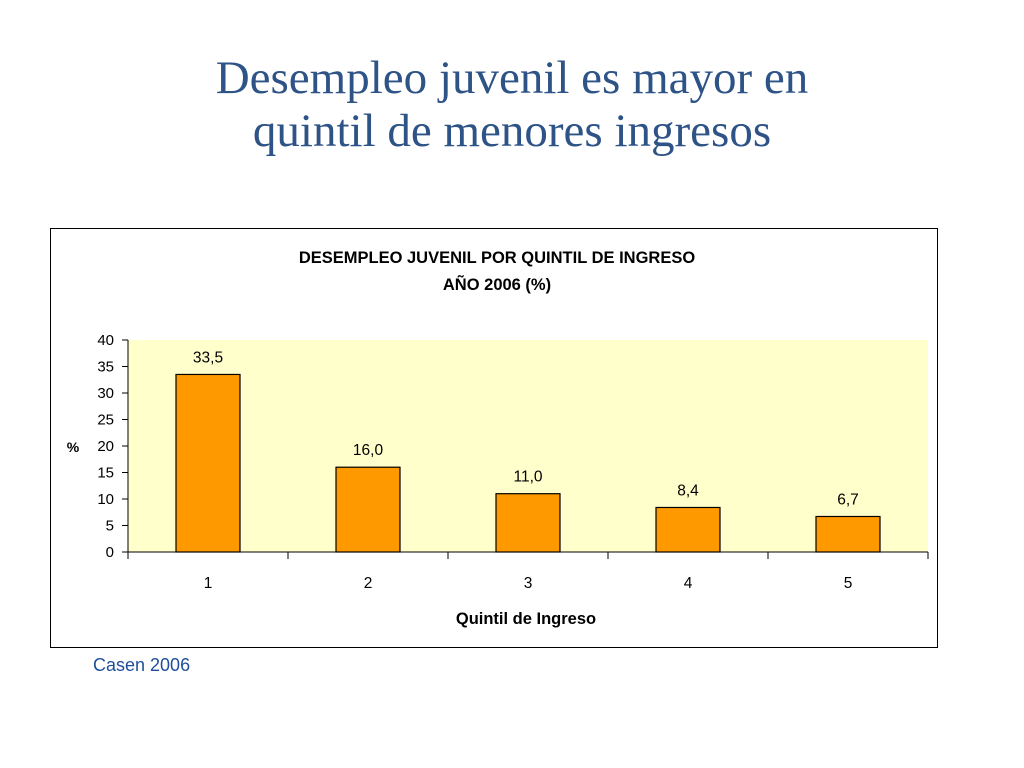 This screenshot has width=1024, height=768. What do you see at coordinates (105, 367) in the screenshot?
I see `y-tick-label: 35` at bounding box center [105, 367].